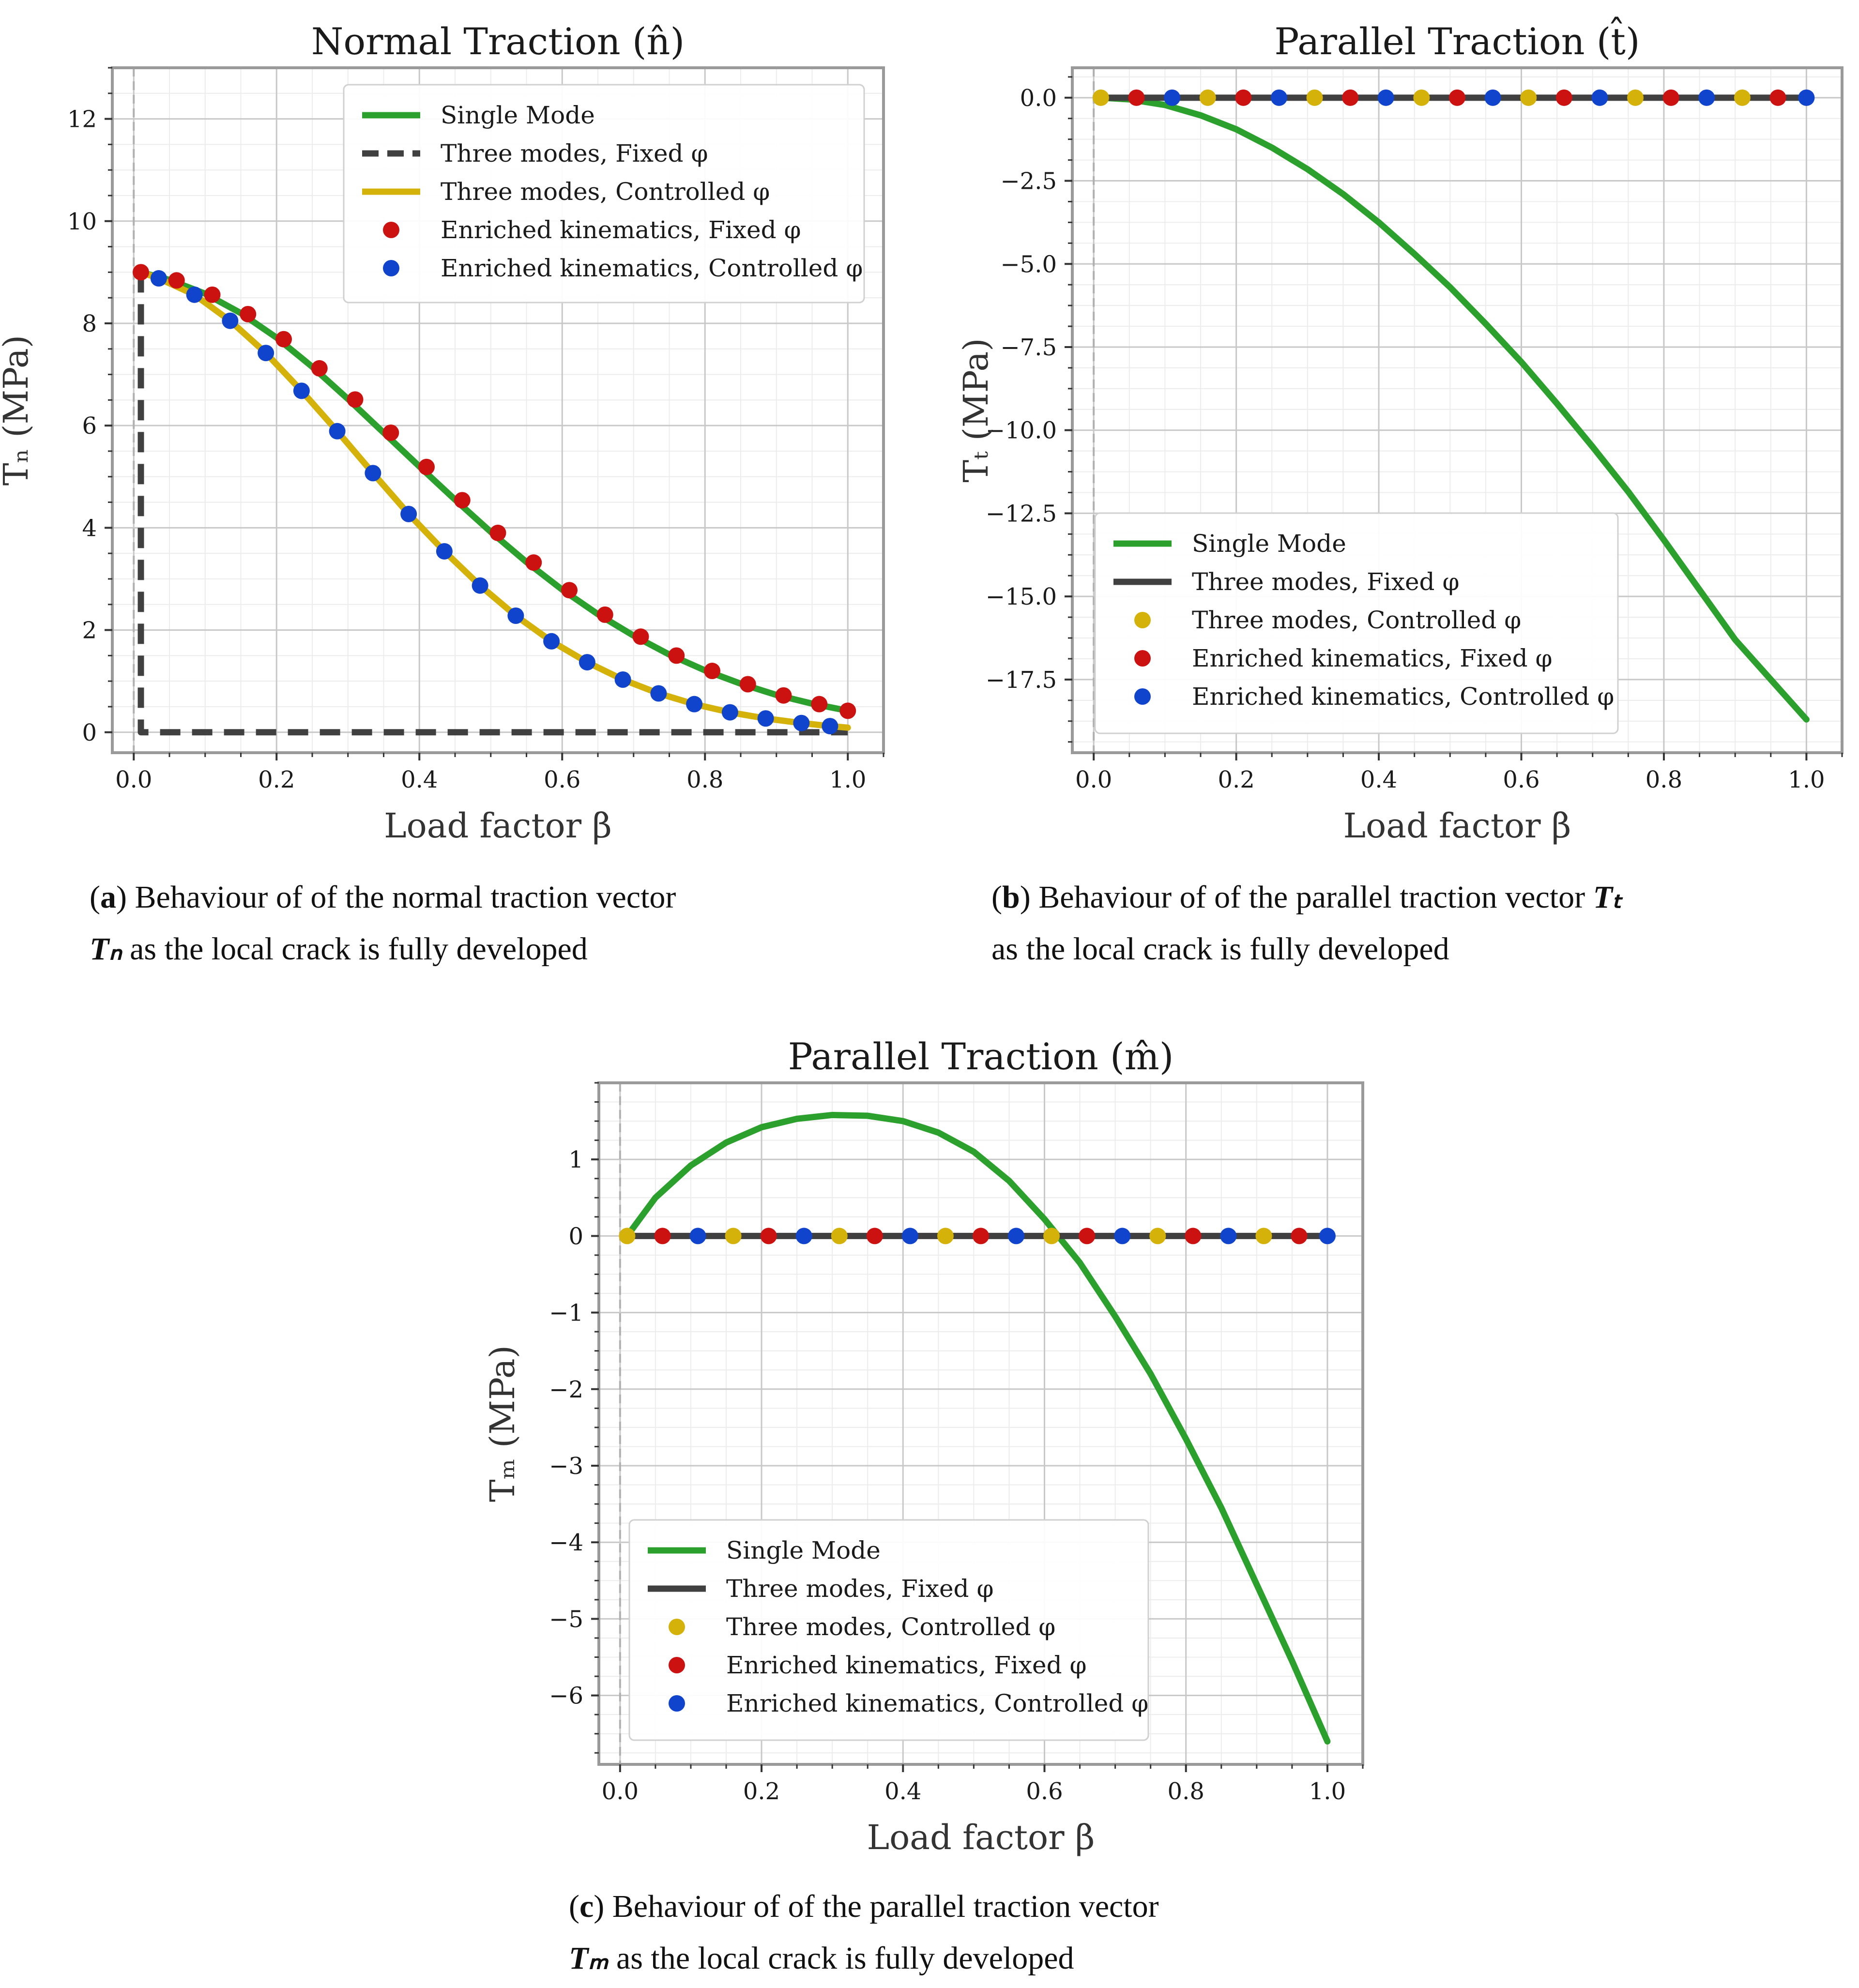 Image resolution: width=1859 pixels, height=1988 pixels. Describe the element at coordinates (1236, 779) in the screenshot. I see `panel-b-x-tick-label: 0.2` at that location.